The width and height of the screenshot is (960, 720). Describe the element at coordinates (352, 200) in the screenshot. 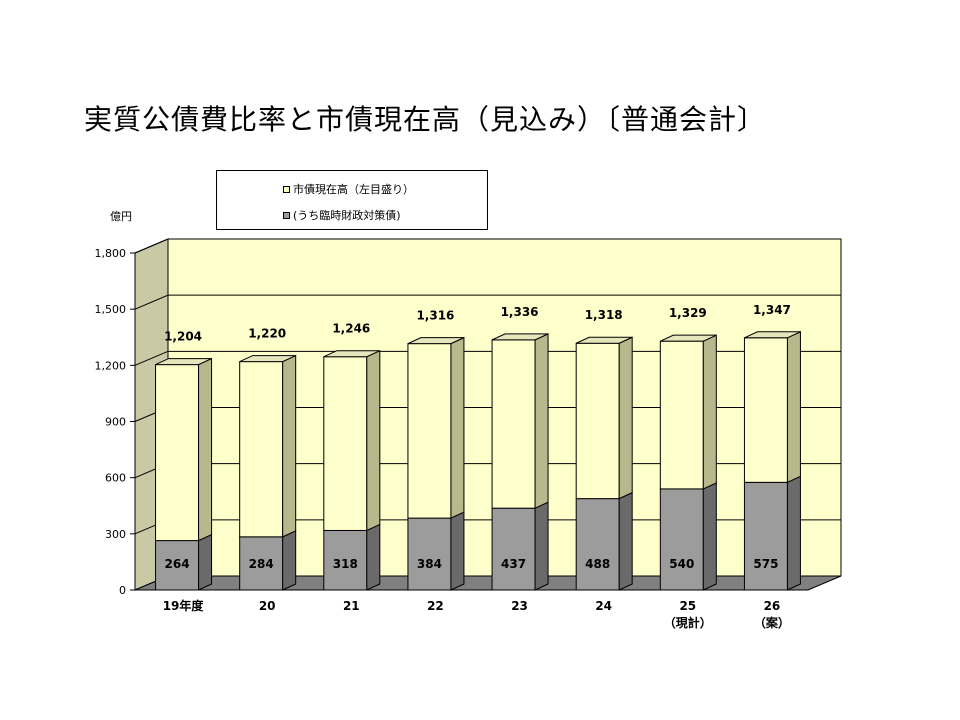

I see `chart-legend: 市債現在高（左目盛り） (うち臨時財政対策債)` at that location.